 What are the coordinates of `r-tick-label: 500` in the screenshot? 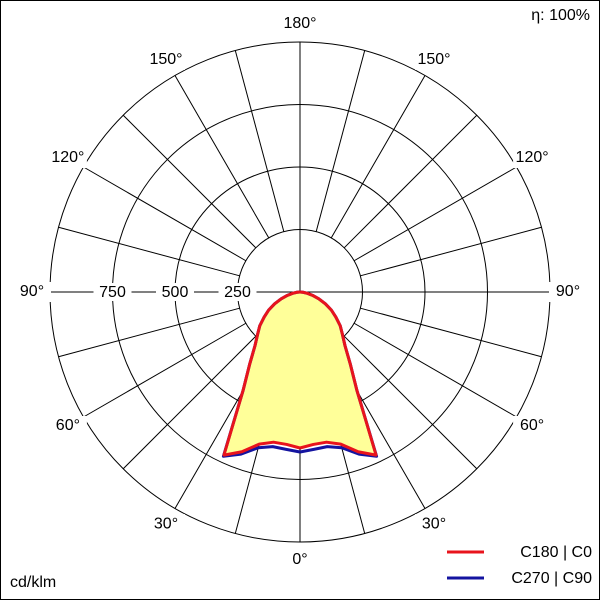 It's located at (175, 292).